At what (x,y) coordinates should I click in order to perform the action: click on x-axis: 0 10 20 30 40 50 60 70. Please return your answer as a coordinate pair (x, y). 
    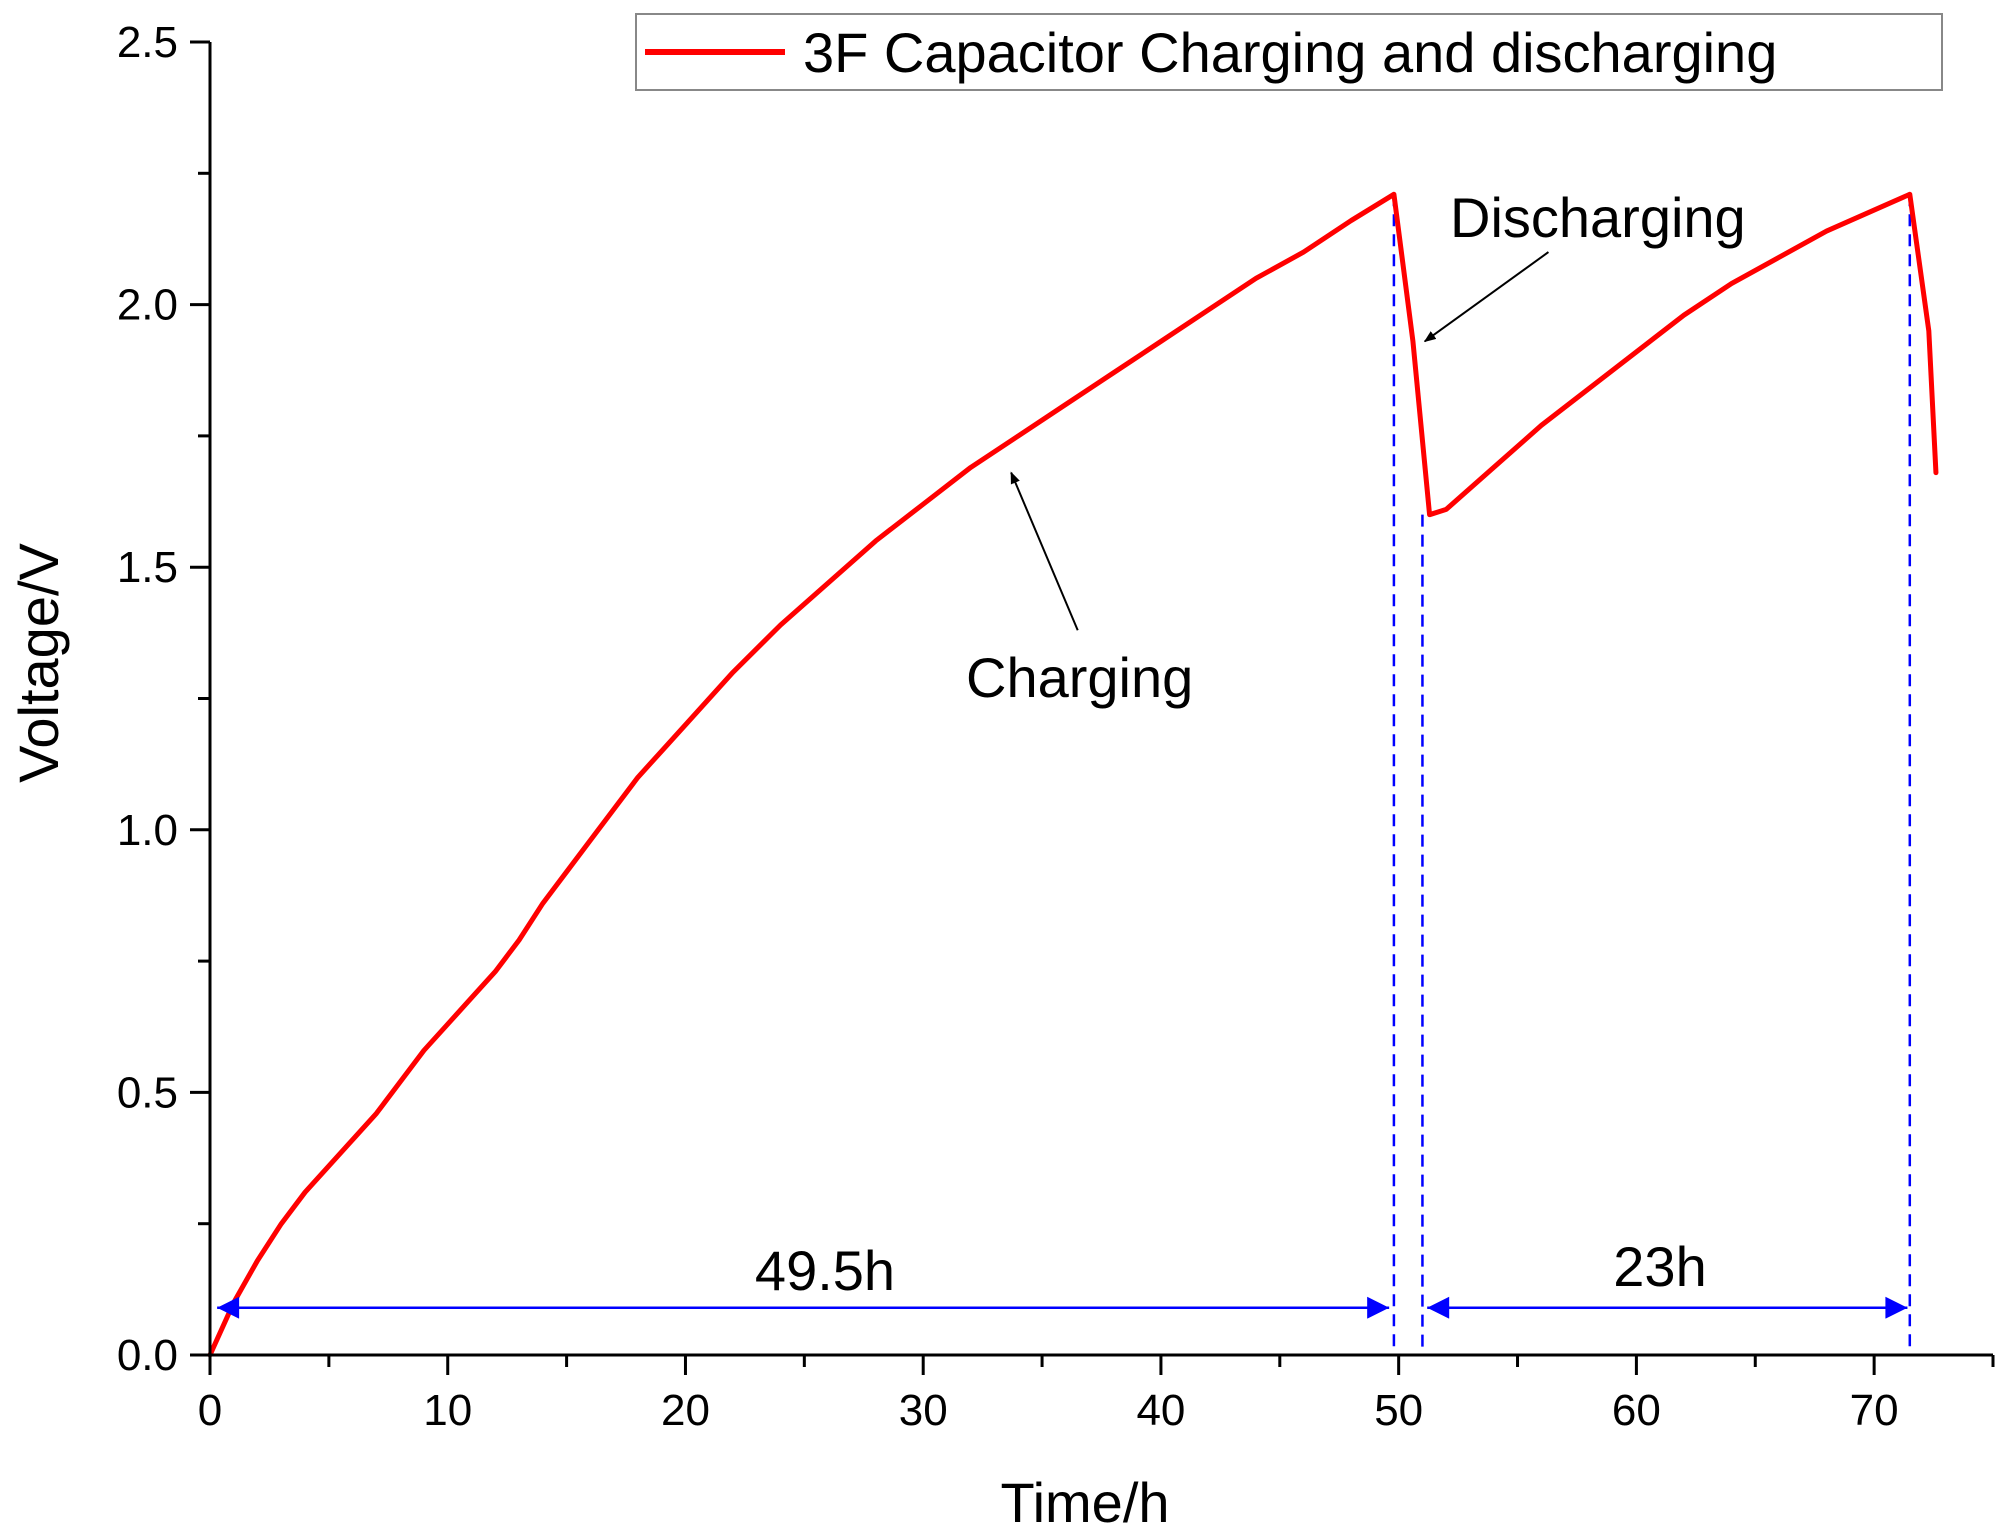
    Looking at the image, I should click on (1096, 1394).